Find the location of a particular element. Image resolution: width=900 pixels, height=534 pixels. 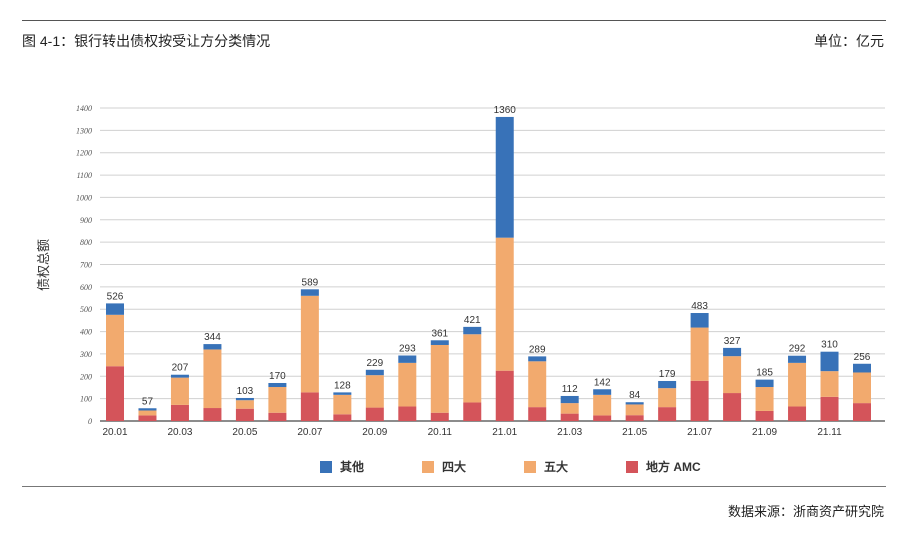

x-tick-label: 20.07 is located at coordinates (309, 432).